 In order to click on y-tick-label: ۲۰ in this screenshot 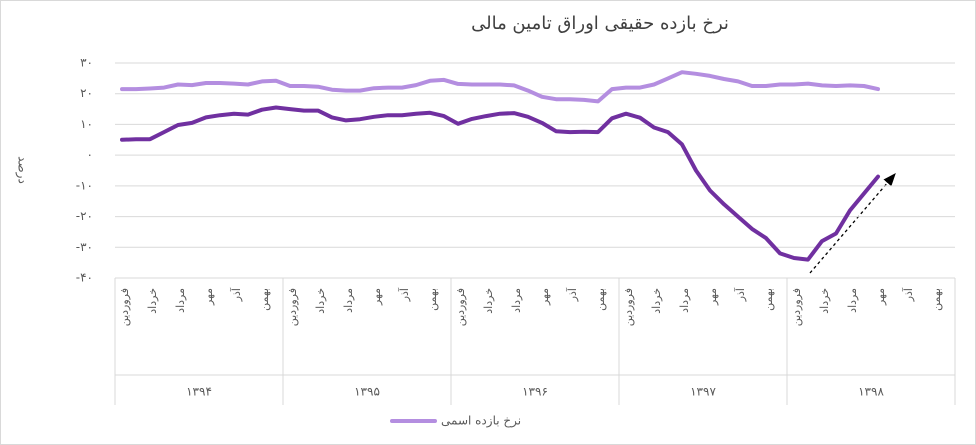, I will do `click(86, 93)`.